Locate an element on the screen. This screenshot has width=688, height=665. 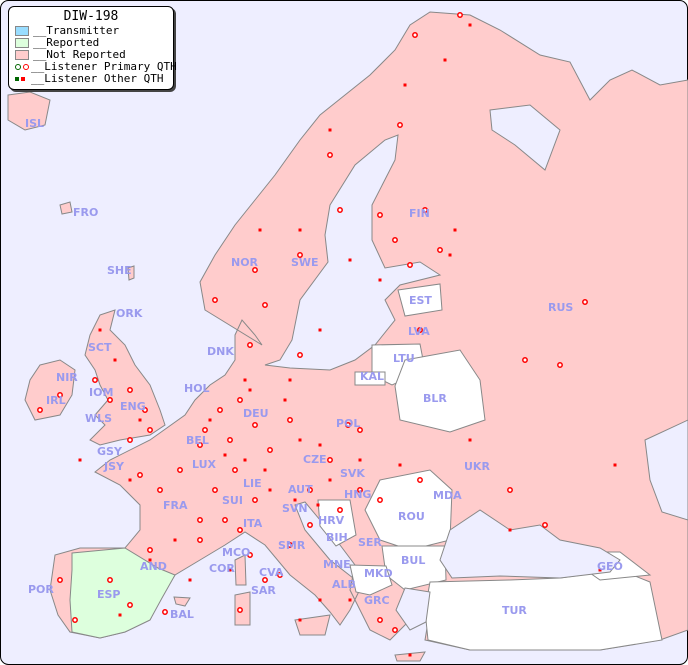
country-label-mkd: MKD is located at coordinates (378, 573).